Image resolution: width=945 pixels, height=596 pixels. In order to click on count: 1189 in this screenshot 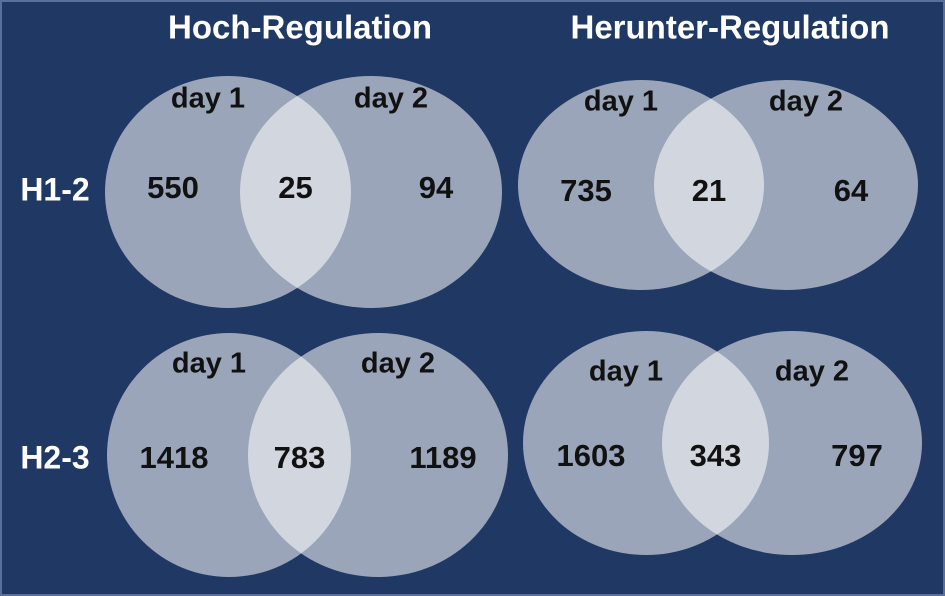, I will do `click(442, 457)`.